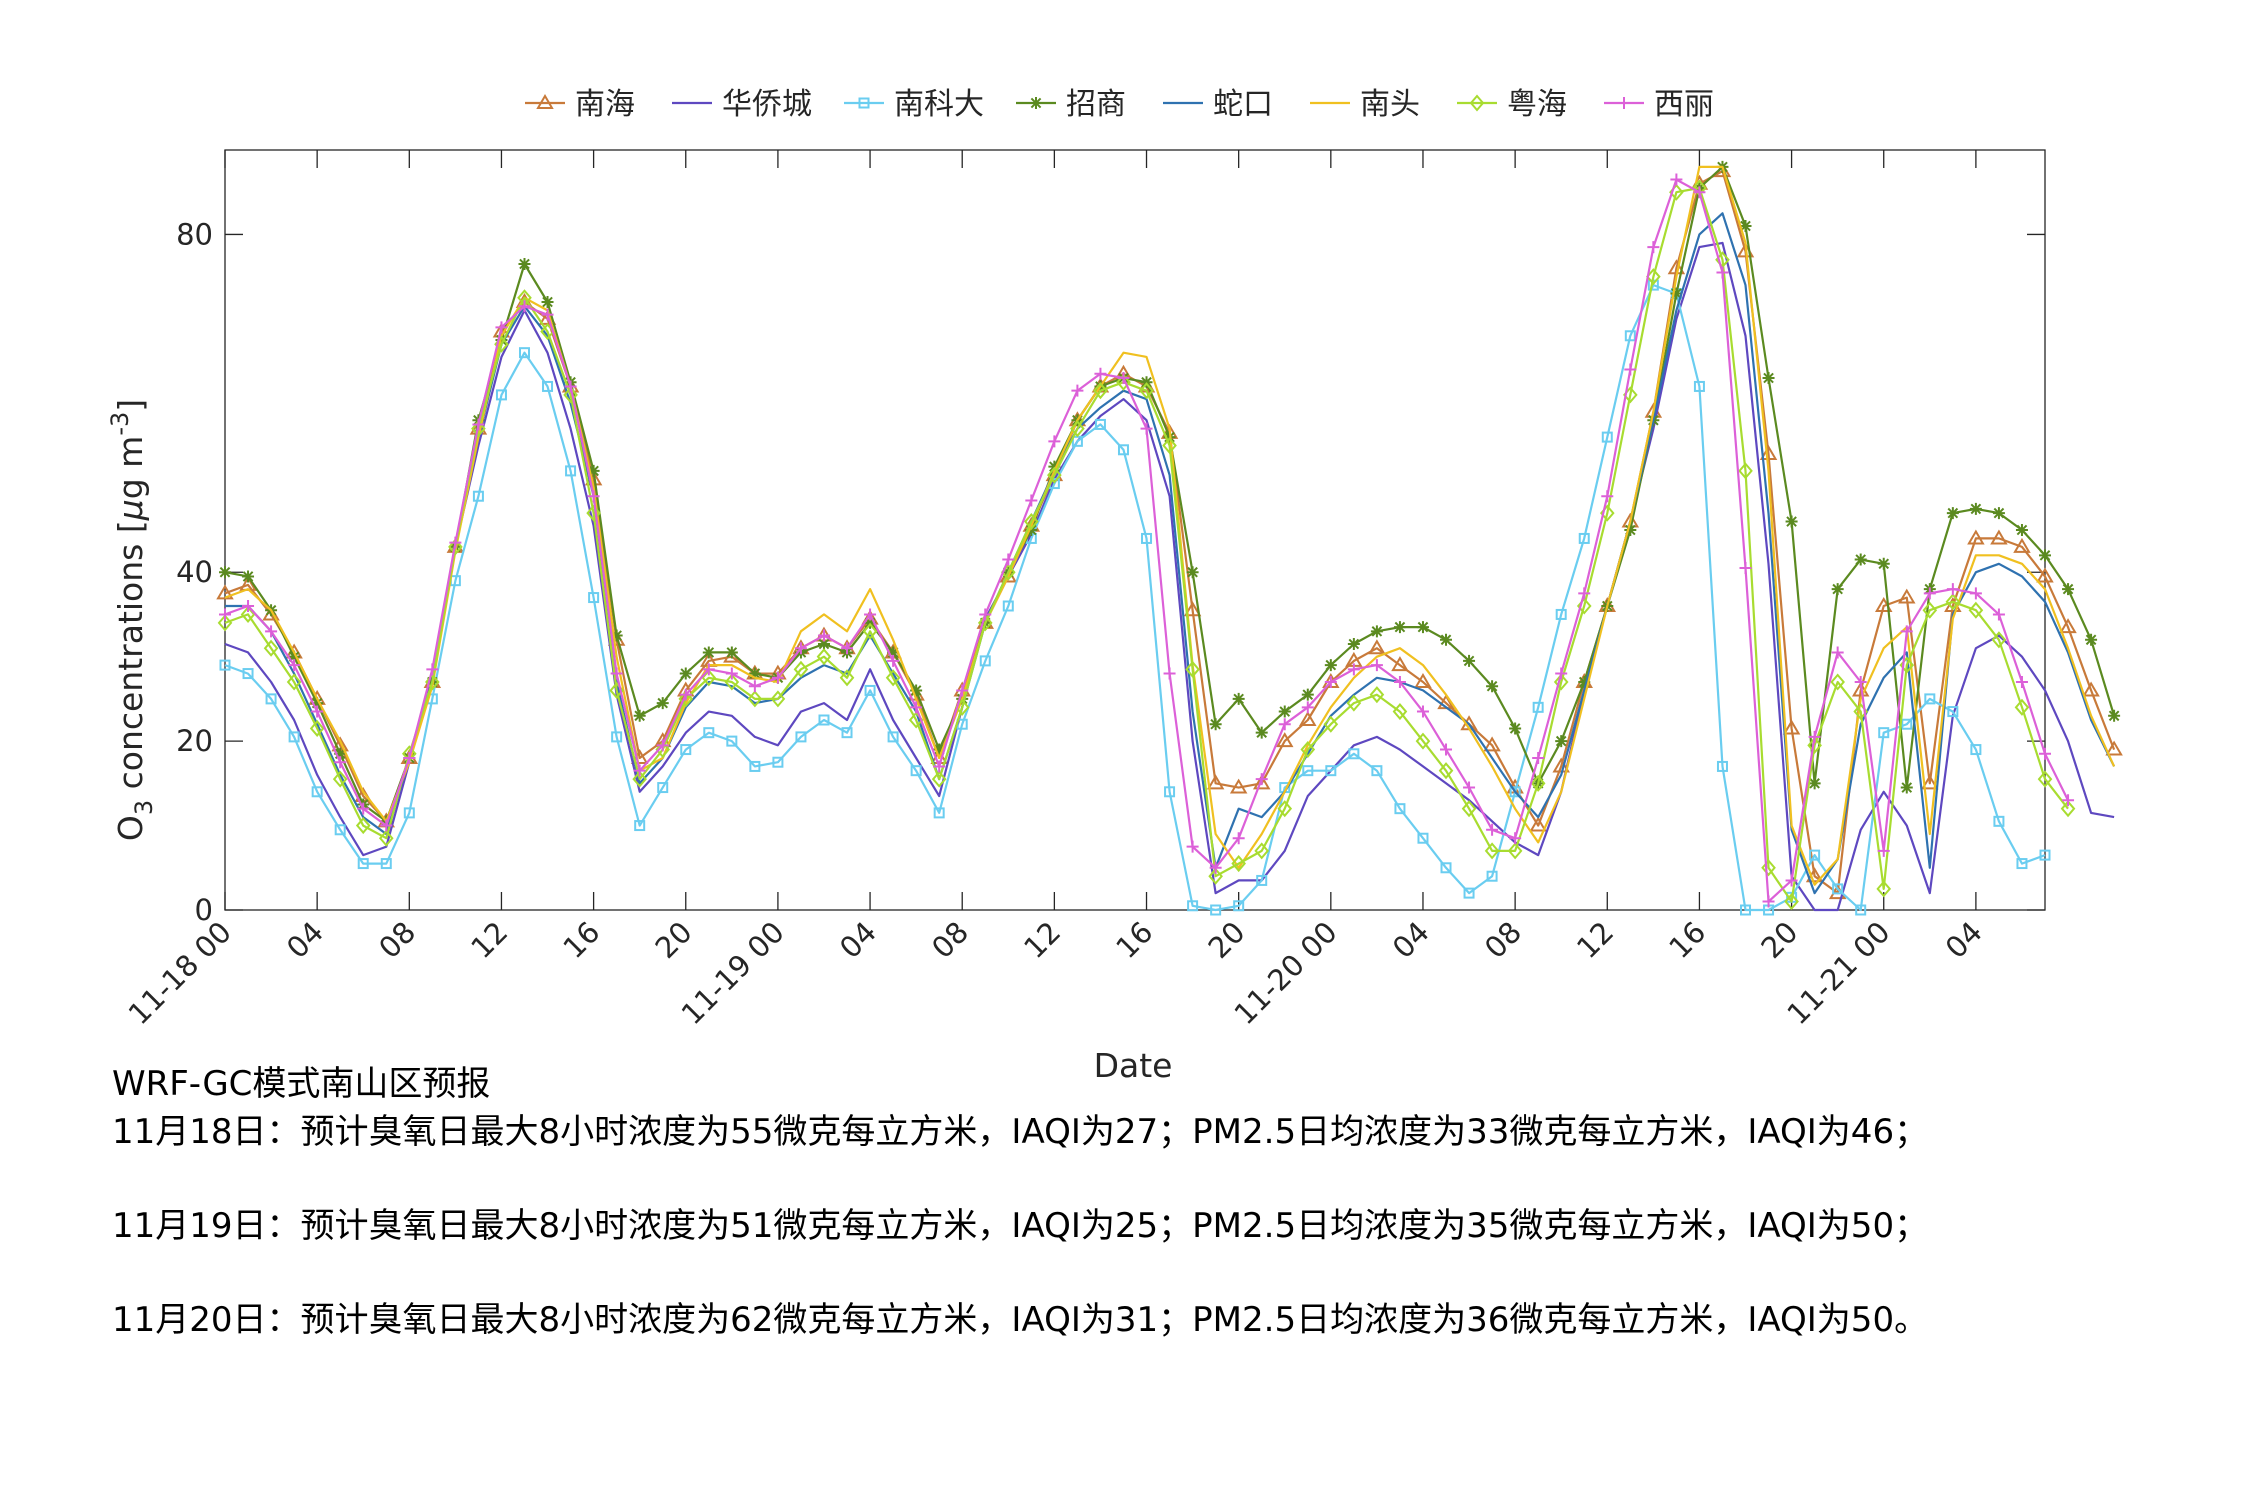 This screenshot has width=2250, height=1500. What do you see at coordinates (130, 510) in the screenshot?
I see `y-axis-title-mu: μ` at bounding box center [130, 510].